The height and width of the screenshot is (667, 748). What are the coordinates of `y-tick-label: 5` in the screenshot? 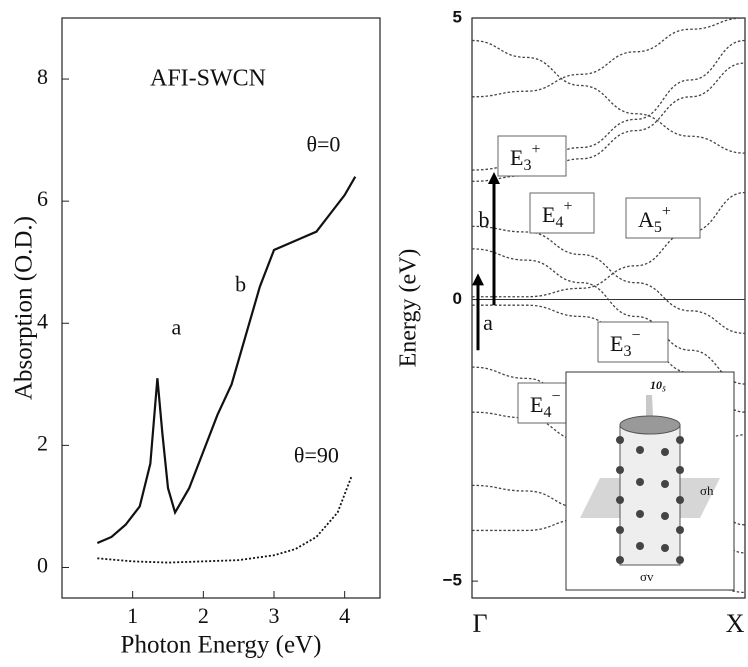 It's located at (457, 16).